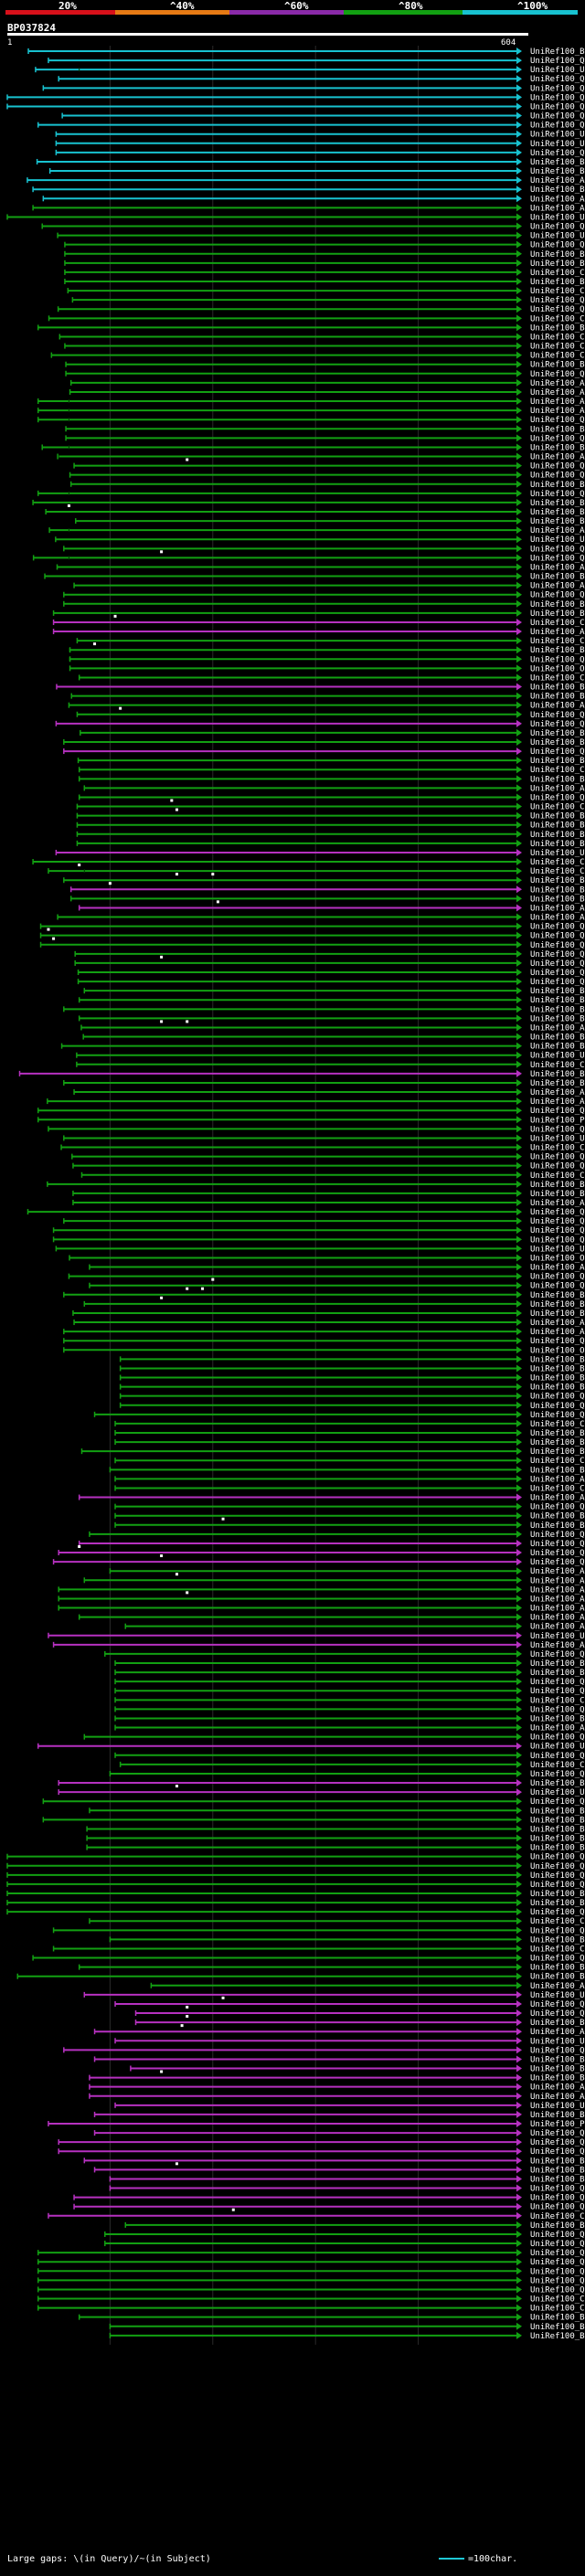  I want to click on hit-label: UniRef100_A7Q9Y9, so click(558, 1590).